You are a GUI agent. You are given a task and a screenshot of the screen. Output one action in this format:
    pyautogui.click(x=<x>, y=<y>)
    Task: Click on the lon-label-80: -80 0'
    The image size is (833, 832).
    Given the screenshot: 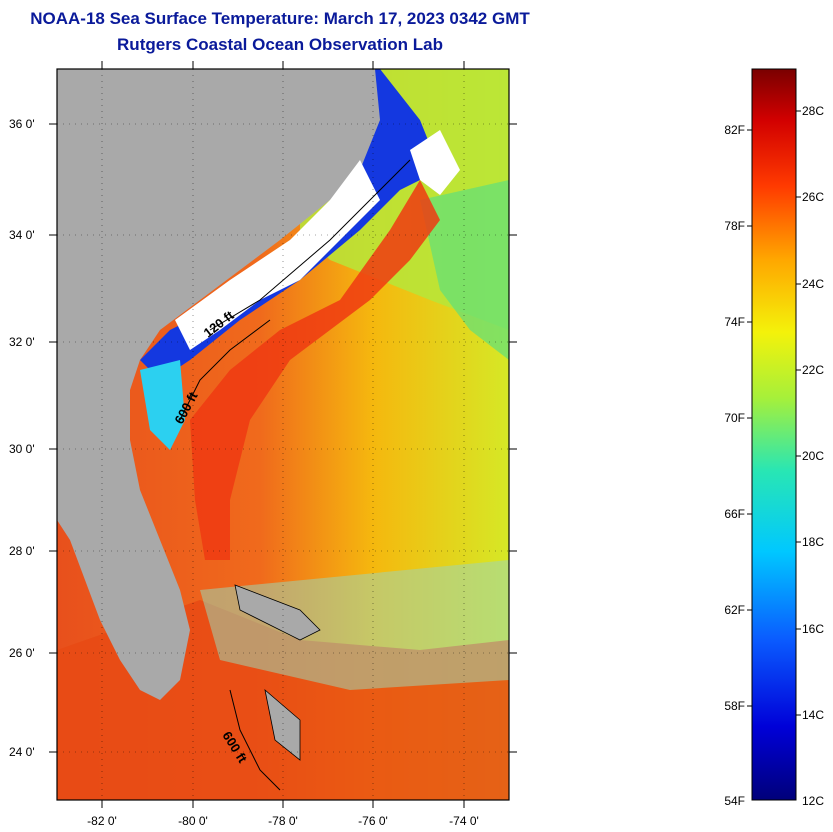 What is the action you would take?
    pyautogui.click(x=193, y=821)
    